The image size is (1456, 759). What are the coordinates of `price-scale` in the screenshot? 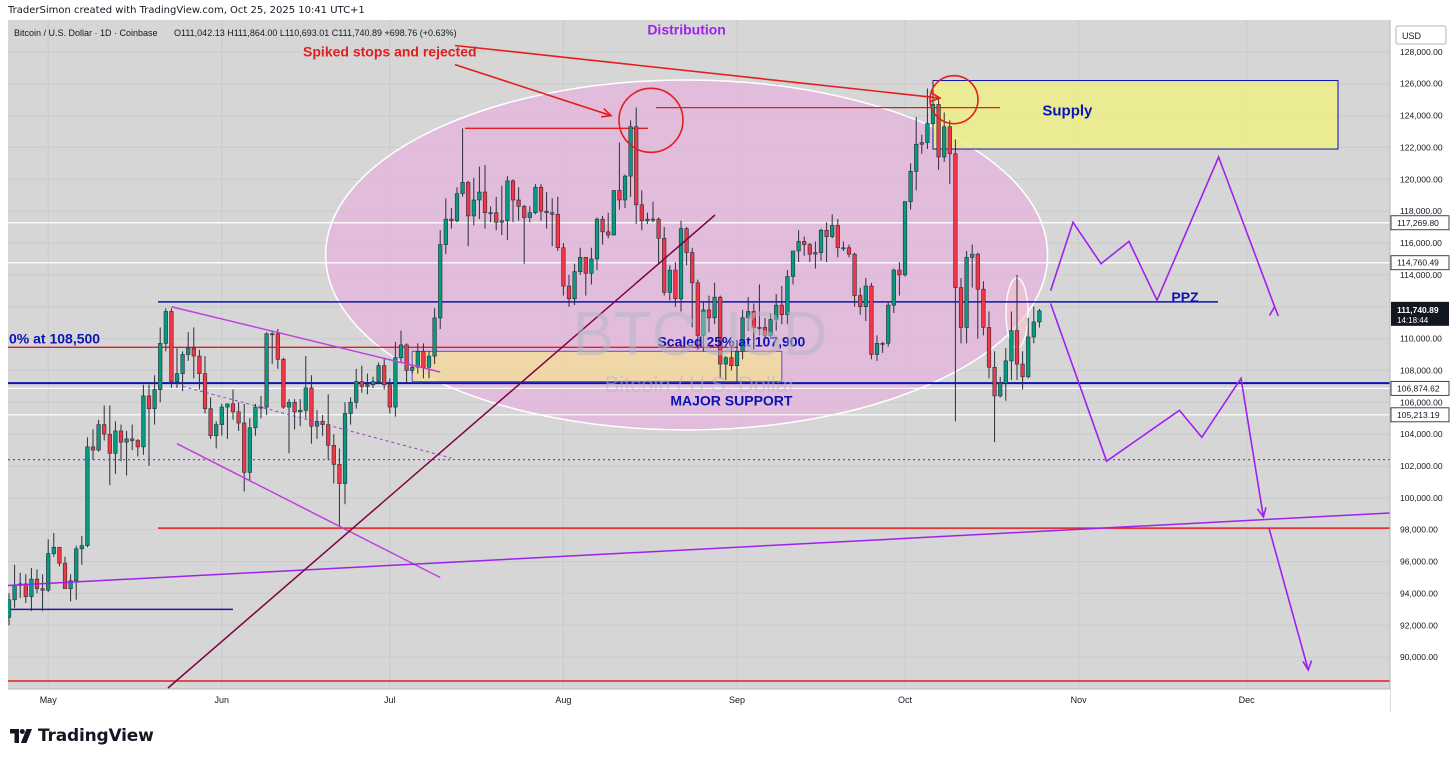 It's located at (1423, 366).